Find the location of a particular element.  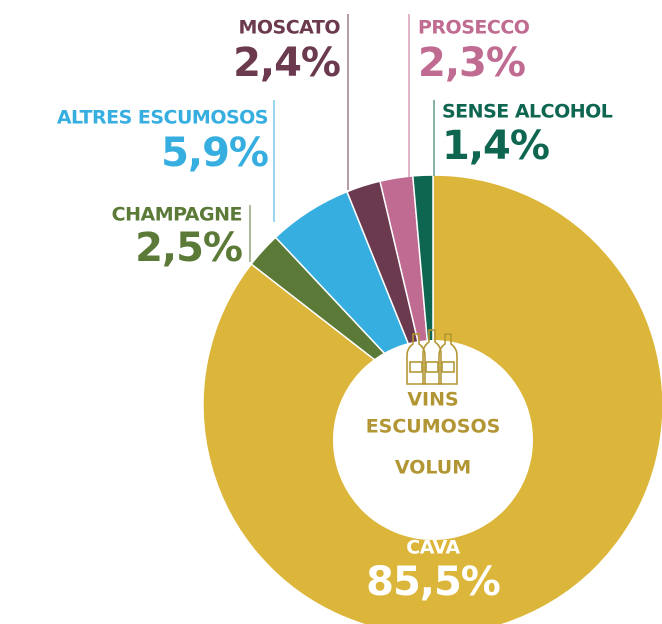

center-label: ESCUMOSOS is located at coordinates (433, 427).